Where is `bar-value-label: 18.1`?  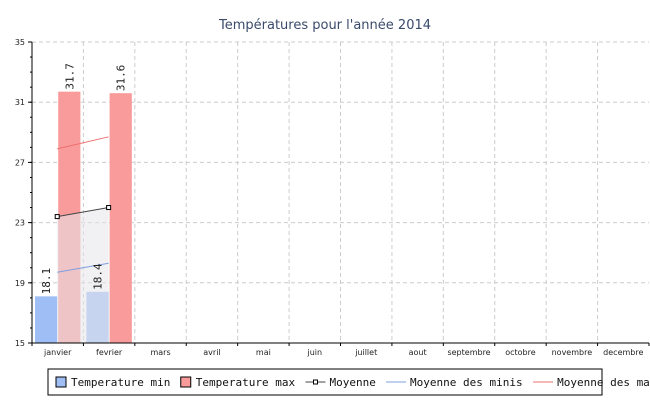
bar-value-label: 18.1 is located at coordinates (46, 281).